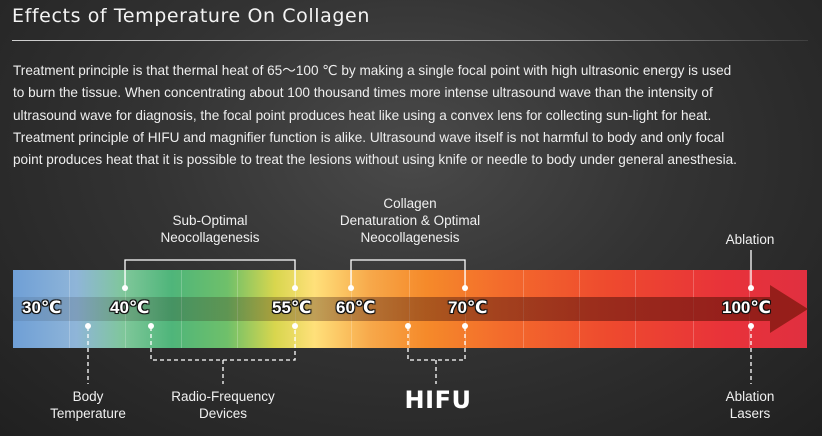  I want to click on temp-100: 100℃, so click(746, 307).